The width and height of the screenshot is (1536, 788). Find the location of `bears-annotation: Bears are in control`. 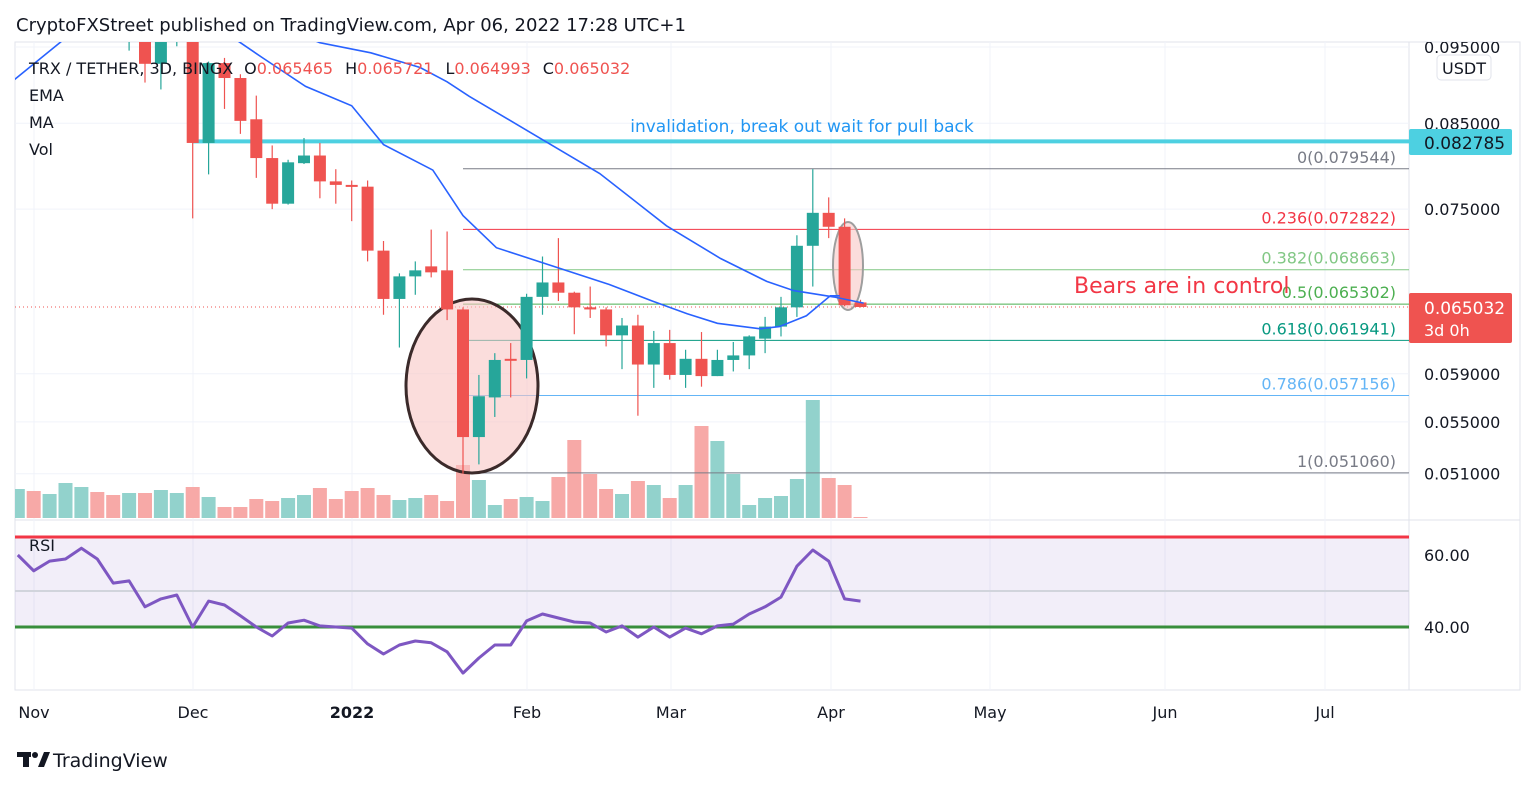

bears-annotation: Bears are in control is located at coordinates (1182, 286).